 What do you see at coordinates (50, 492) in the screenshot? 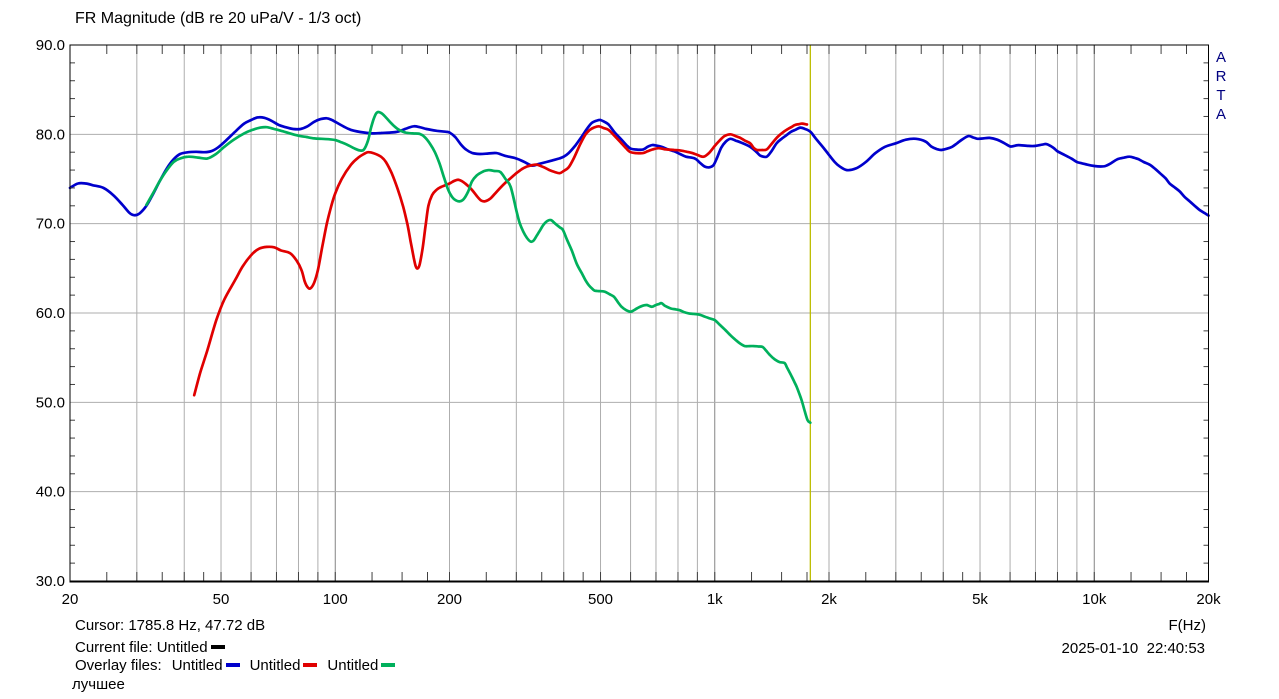
I see `y-tick-label: 40.0` at bounding box center [50, 492].